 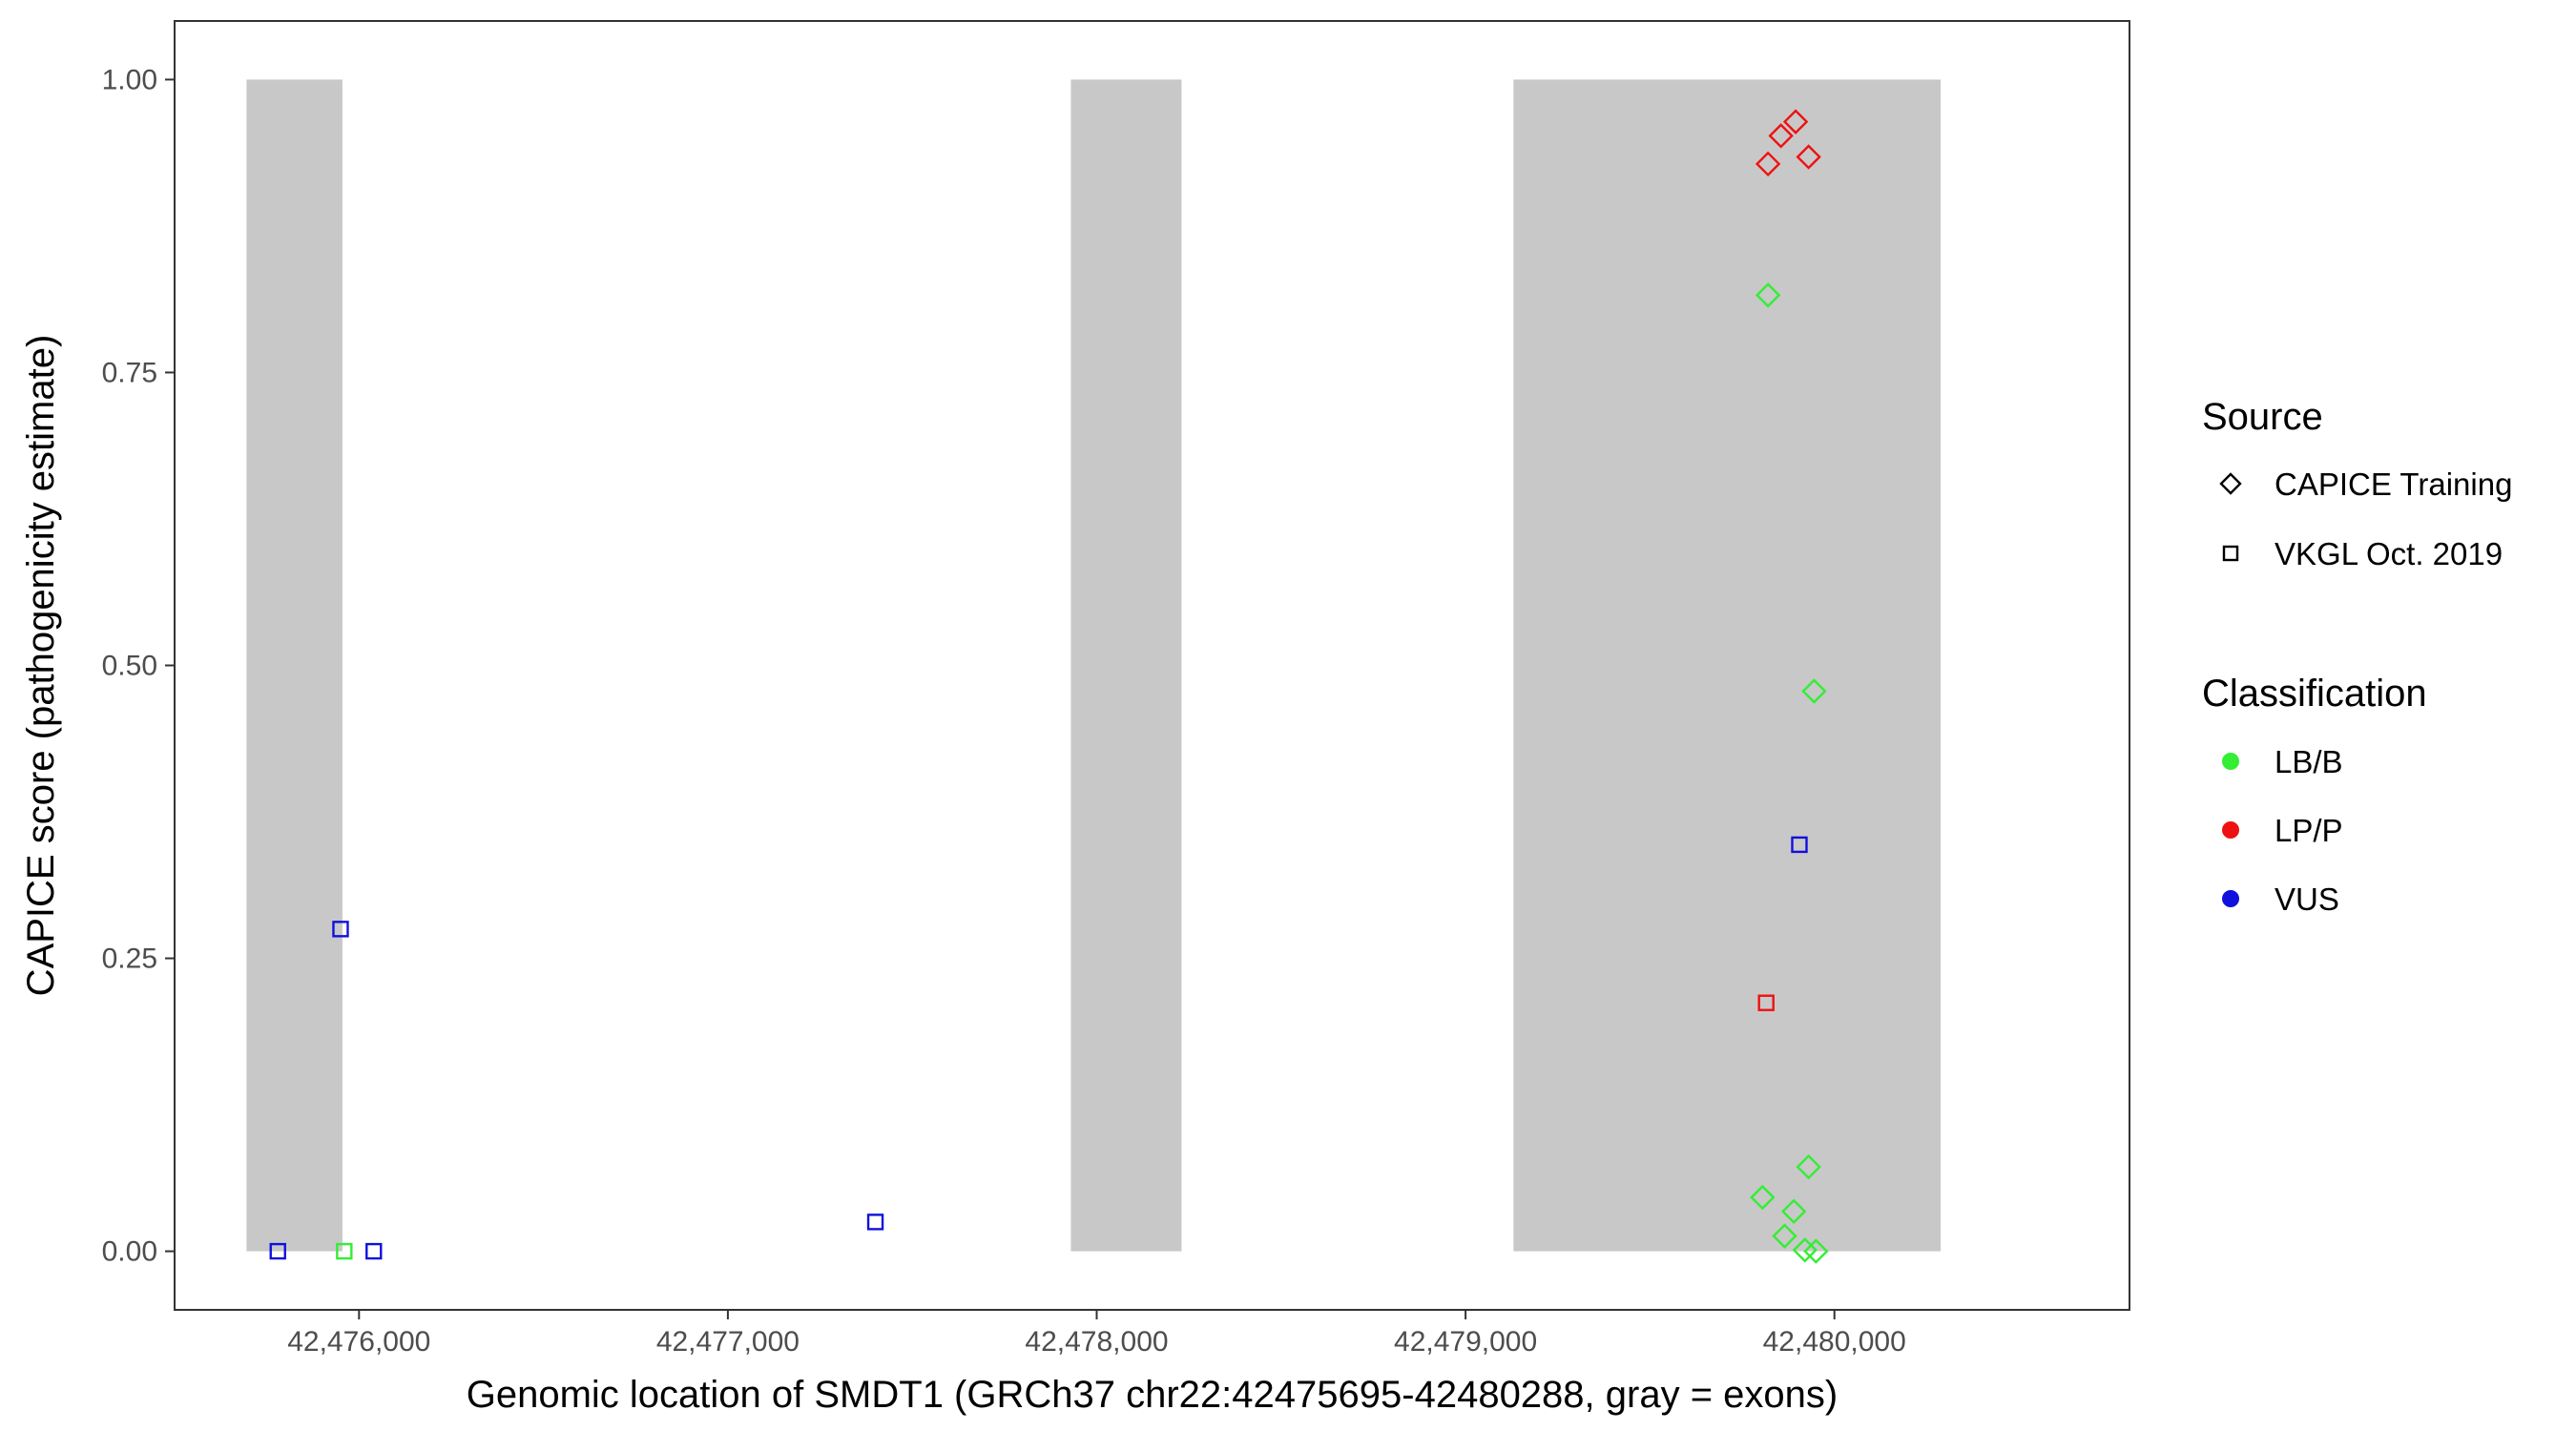 I want to click on x-tick-label: 42,480,000, so click(x=1834, y=1342).